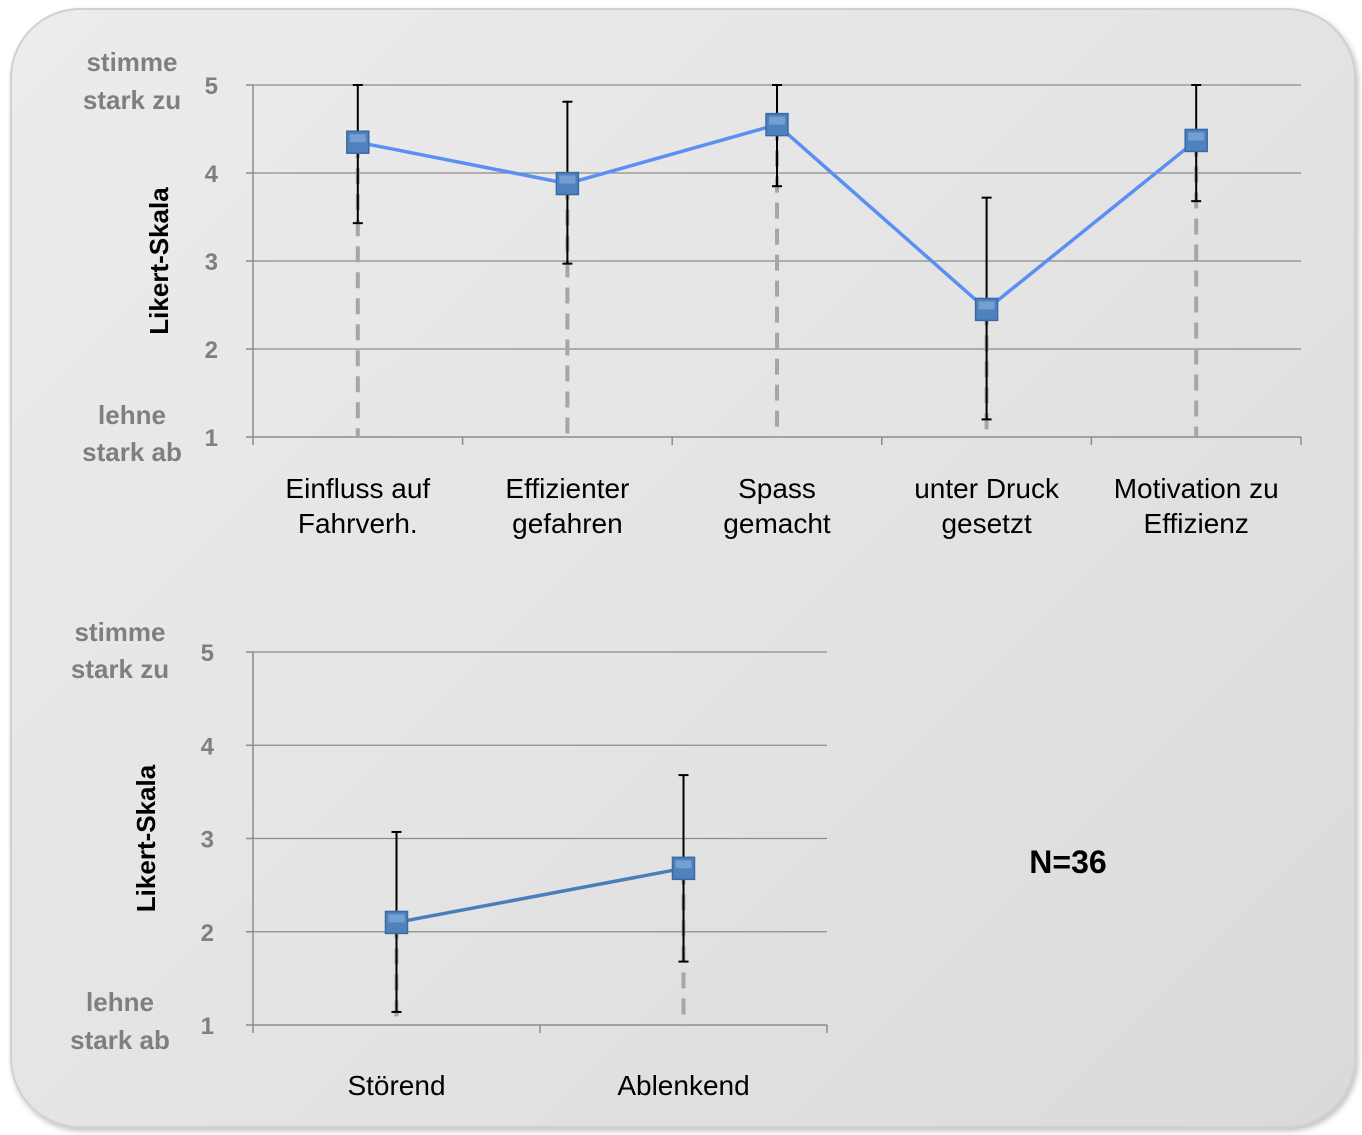 Image resolution: width=1362 pixels, height=1135 pixels. Describe the element at coordinates (132, 415) in the screenshot. I see `top-y-bottom-anchor-label: lehne` at that location.